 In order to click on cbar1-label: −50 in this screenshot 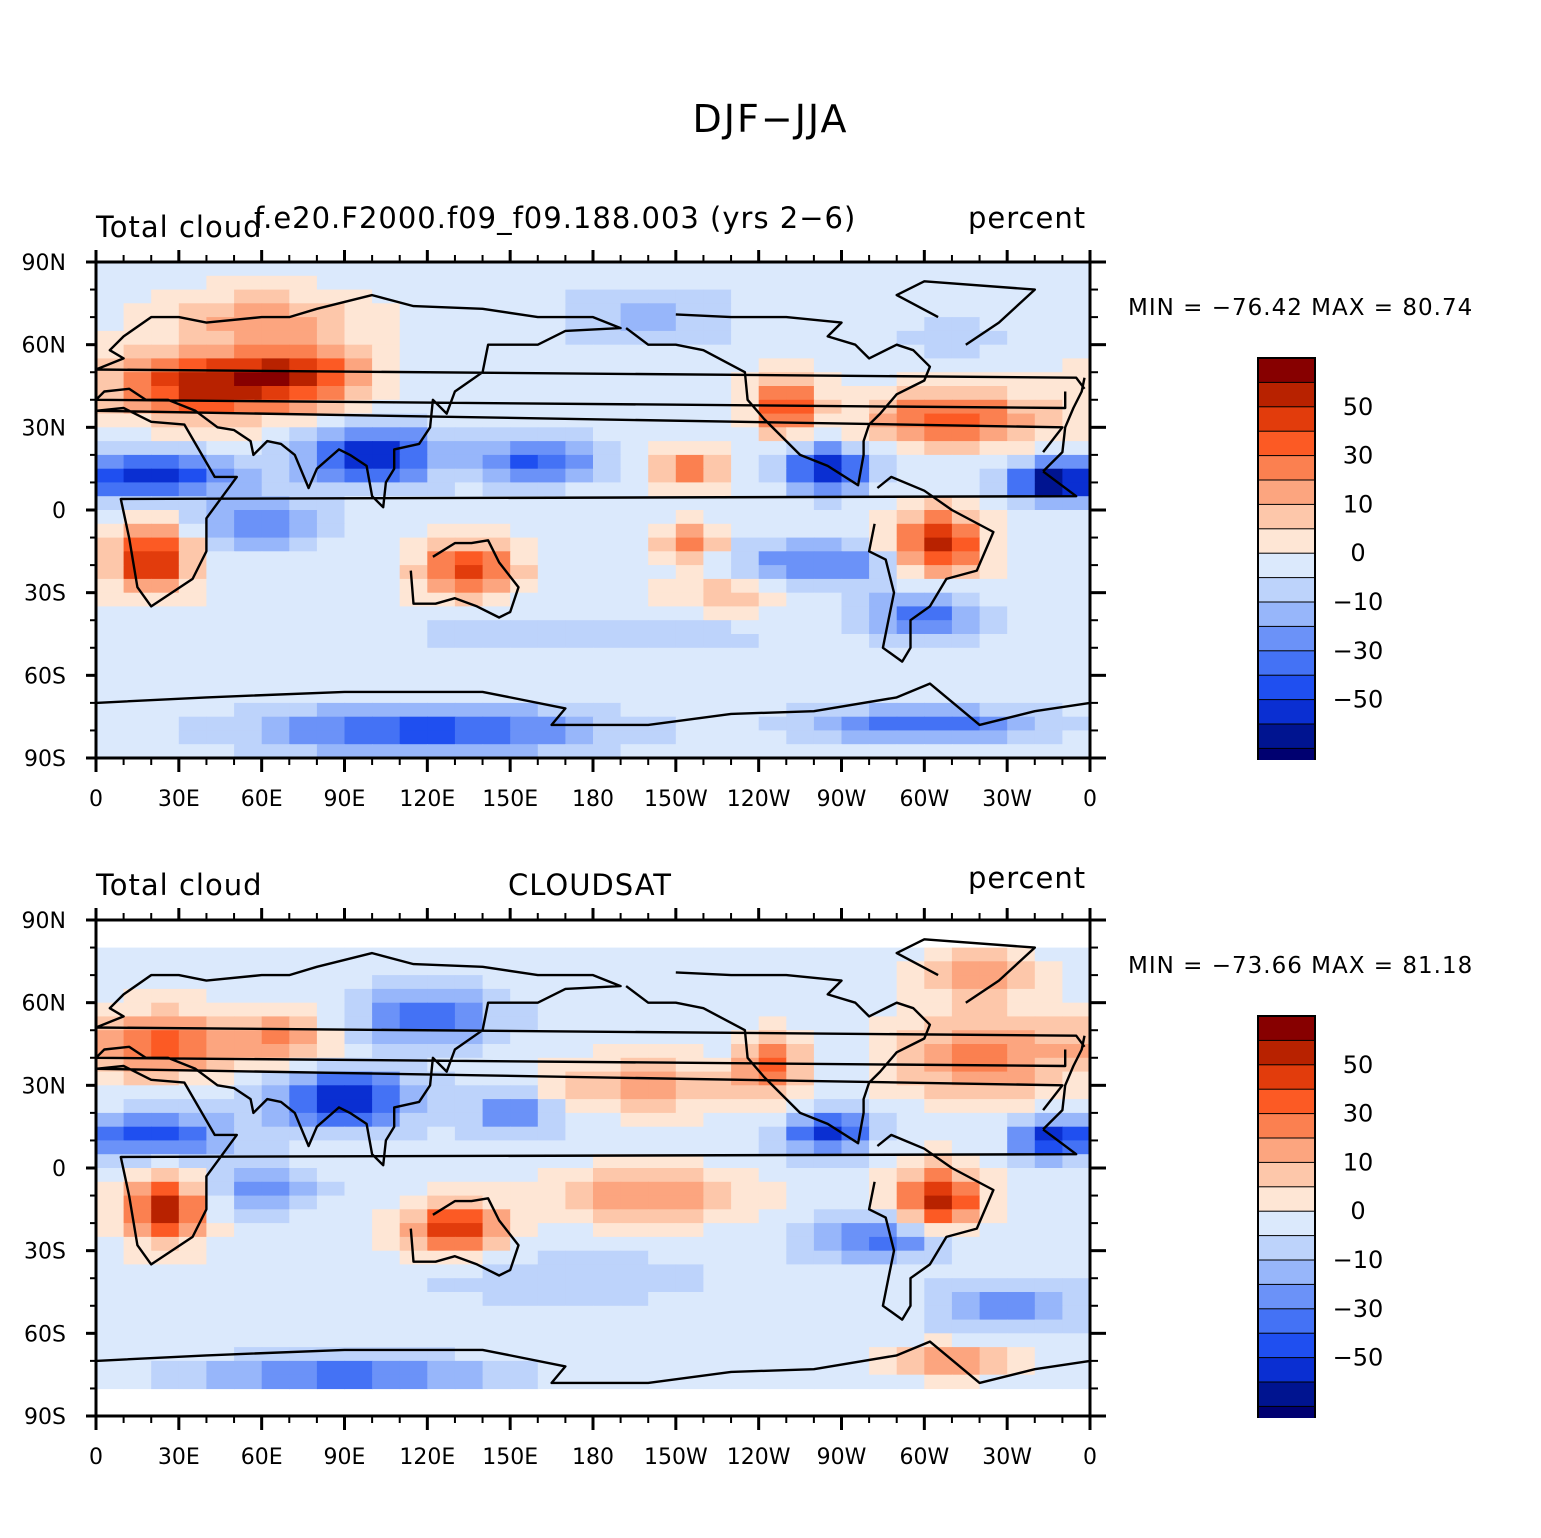, I will do `click(1358, 700)`.